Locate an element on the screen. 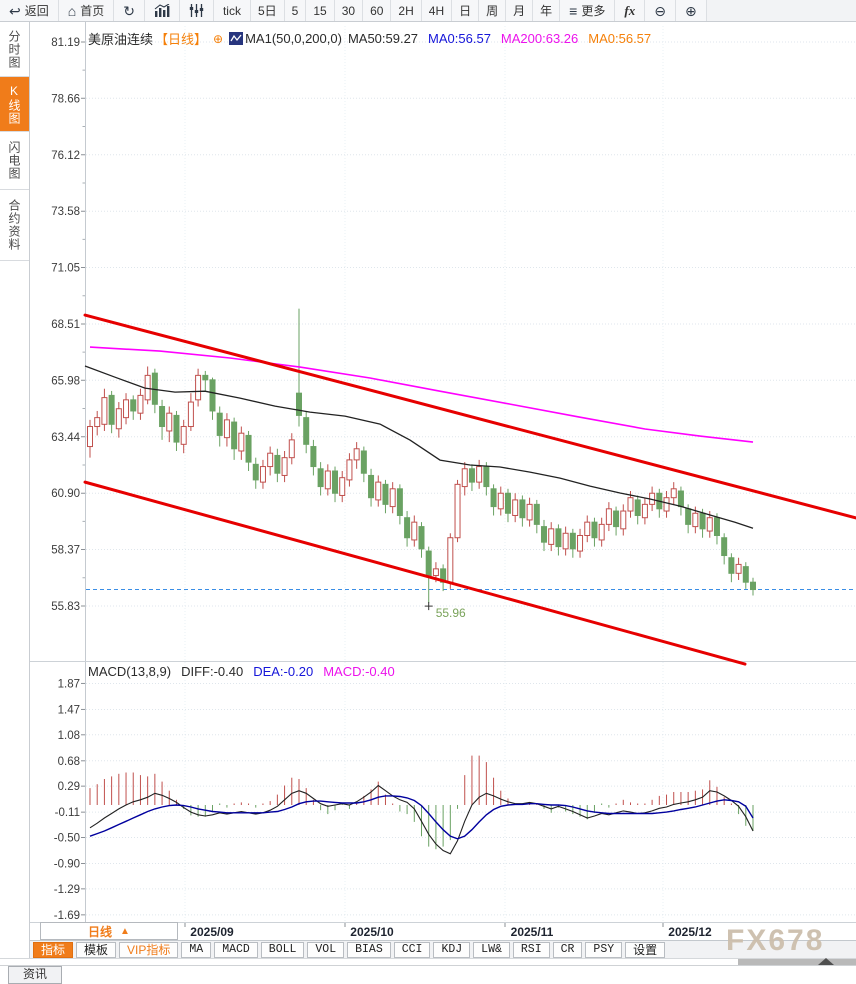 Image resolution: width=856 pixels, height=984 pixels. interval-month-button: 月 is located at coordinates (520, 10).